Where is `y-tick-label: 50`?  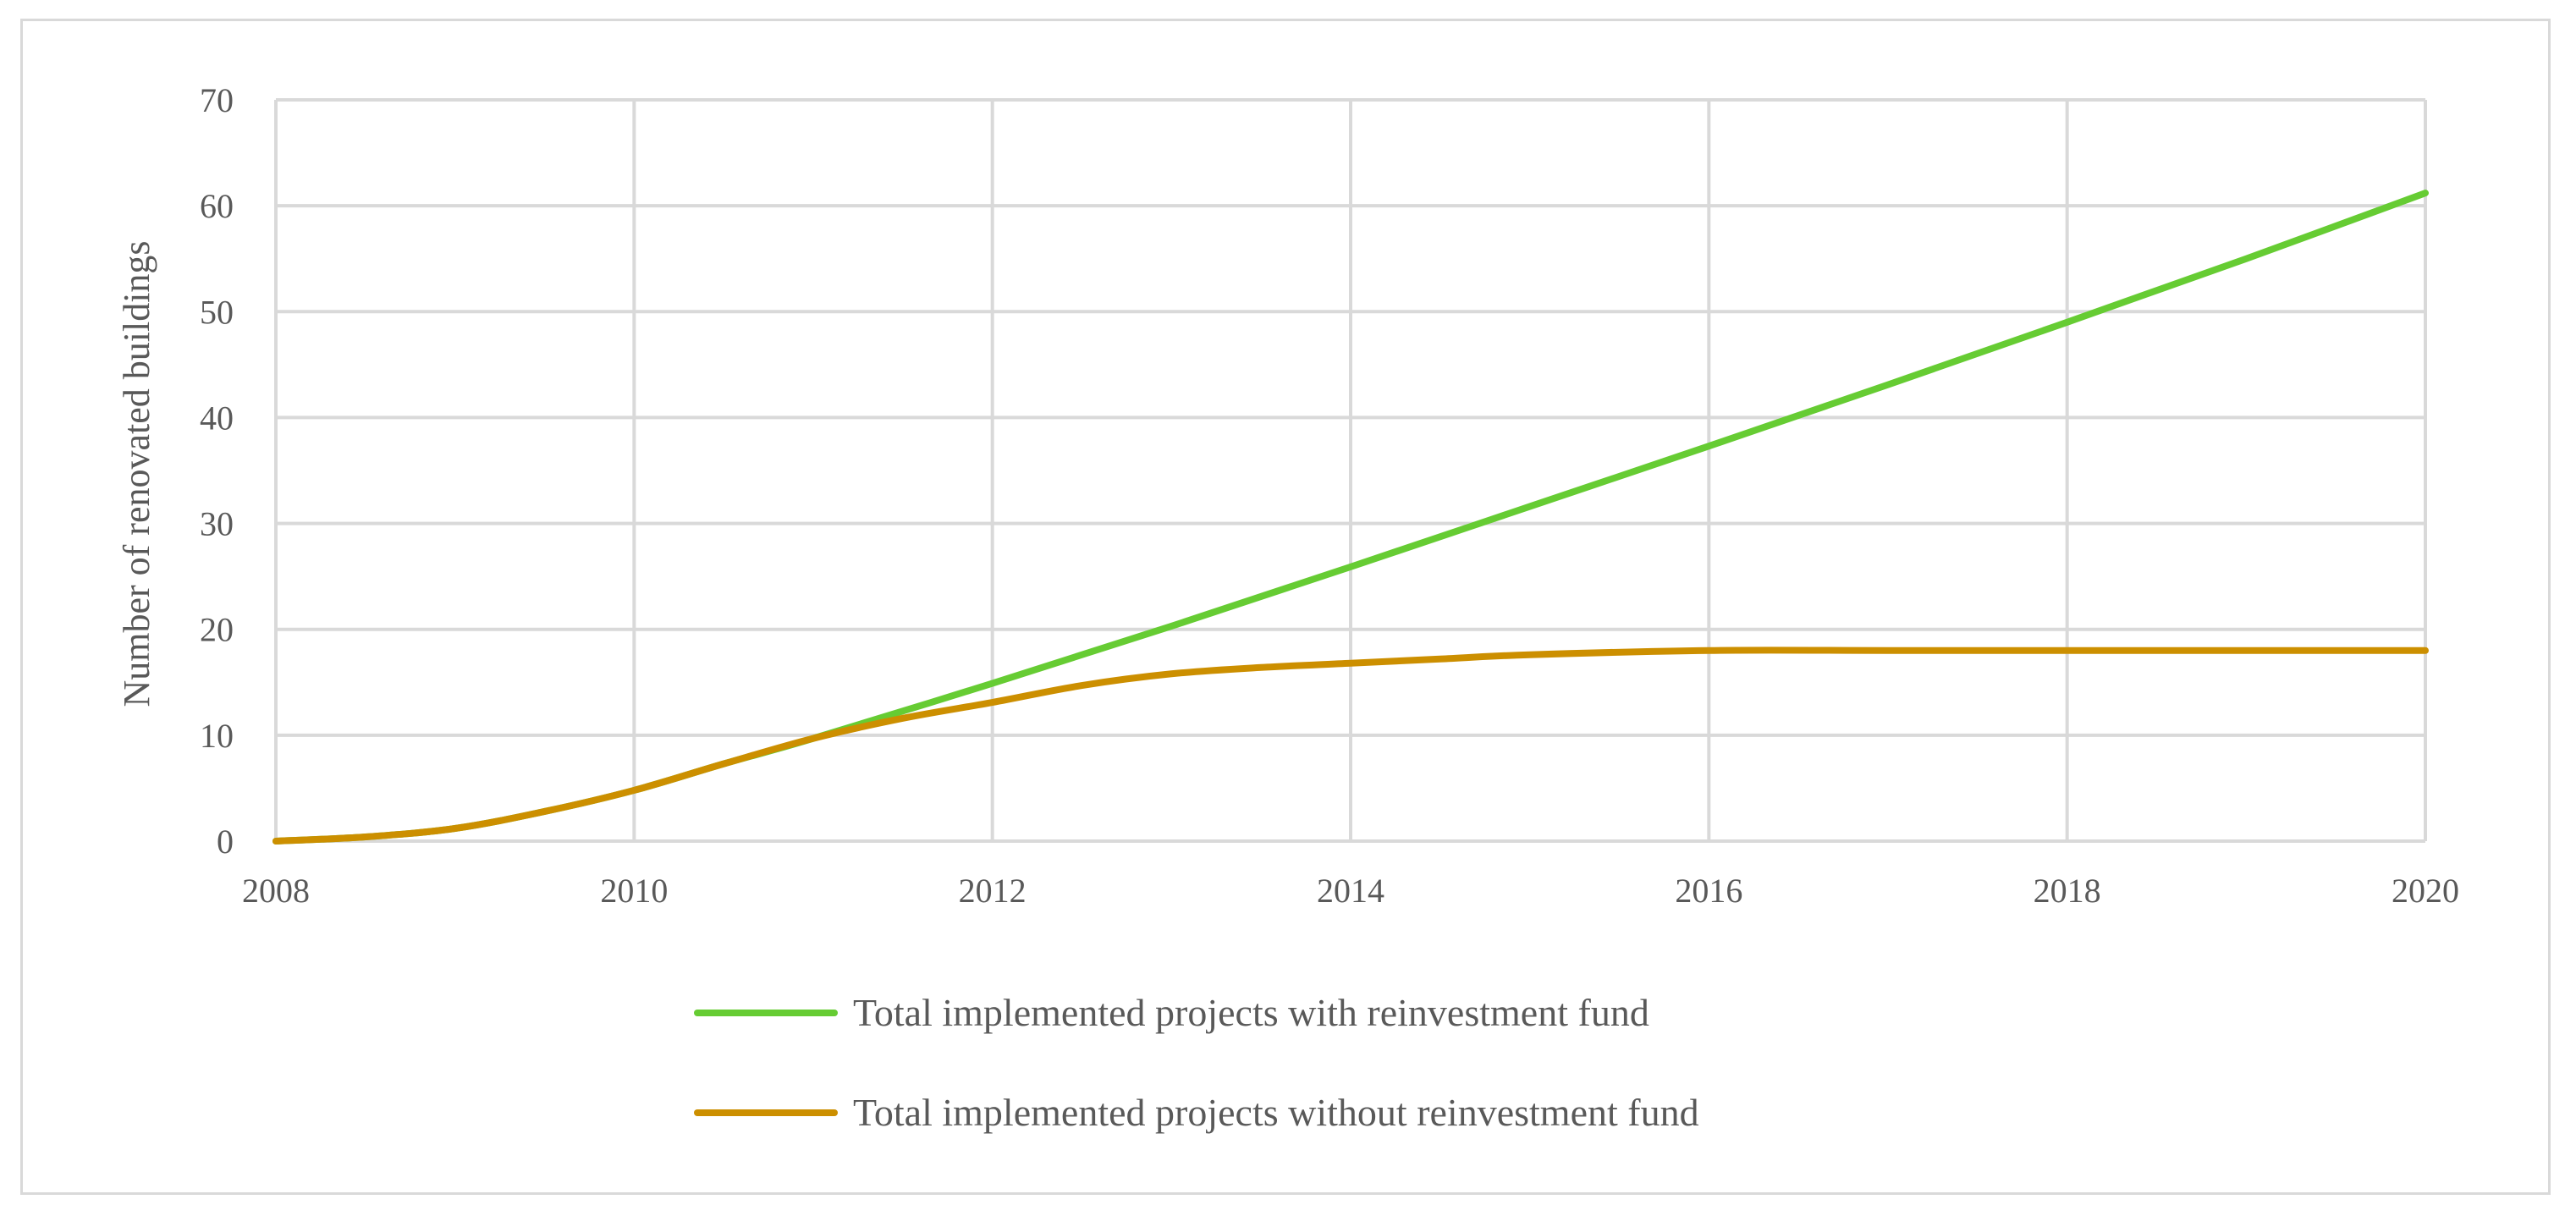 y-tick-label: 50 is located at coordinates (217, 312).